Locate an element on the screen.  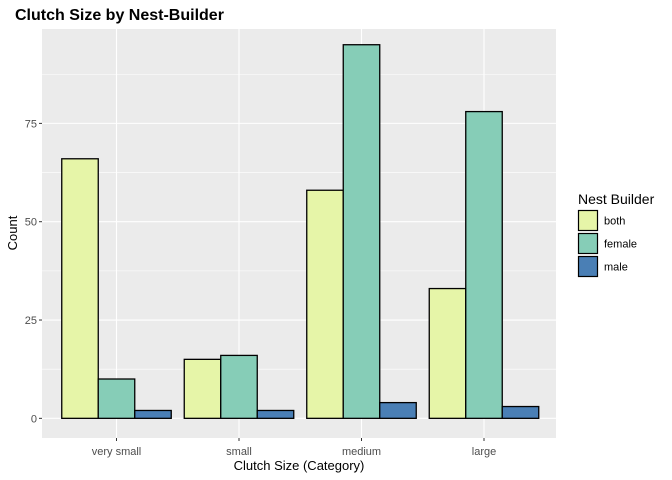
y-axis-ticks: 0 25 50 75 is located at coordinates (33, 271).